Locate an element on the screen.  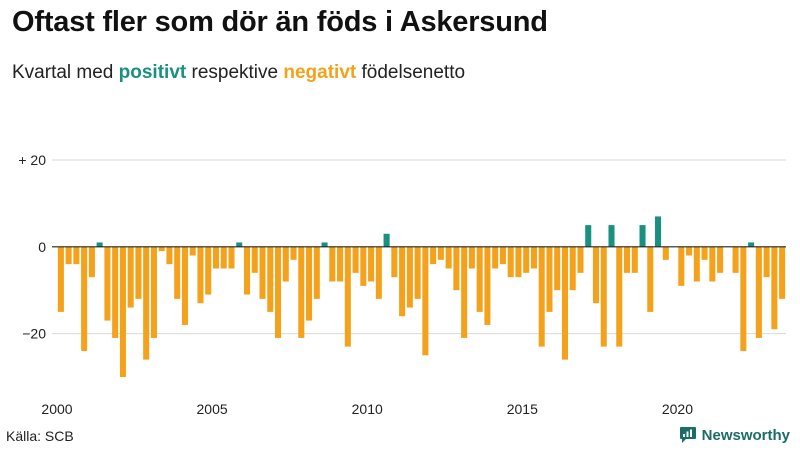
x-tick-label: 2010 is located at coordinates (367, 409).